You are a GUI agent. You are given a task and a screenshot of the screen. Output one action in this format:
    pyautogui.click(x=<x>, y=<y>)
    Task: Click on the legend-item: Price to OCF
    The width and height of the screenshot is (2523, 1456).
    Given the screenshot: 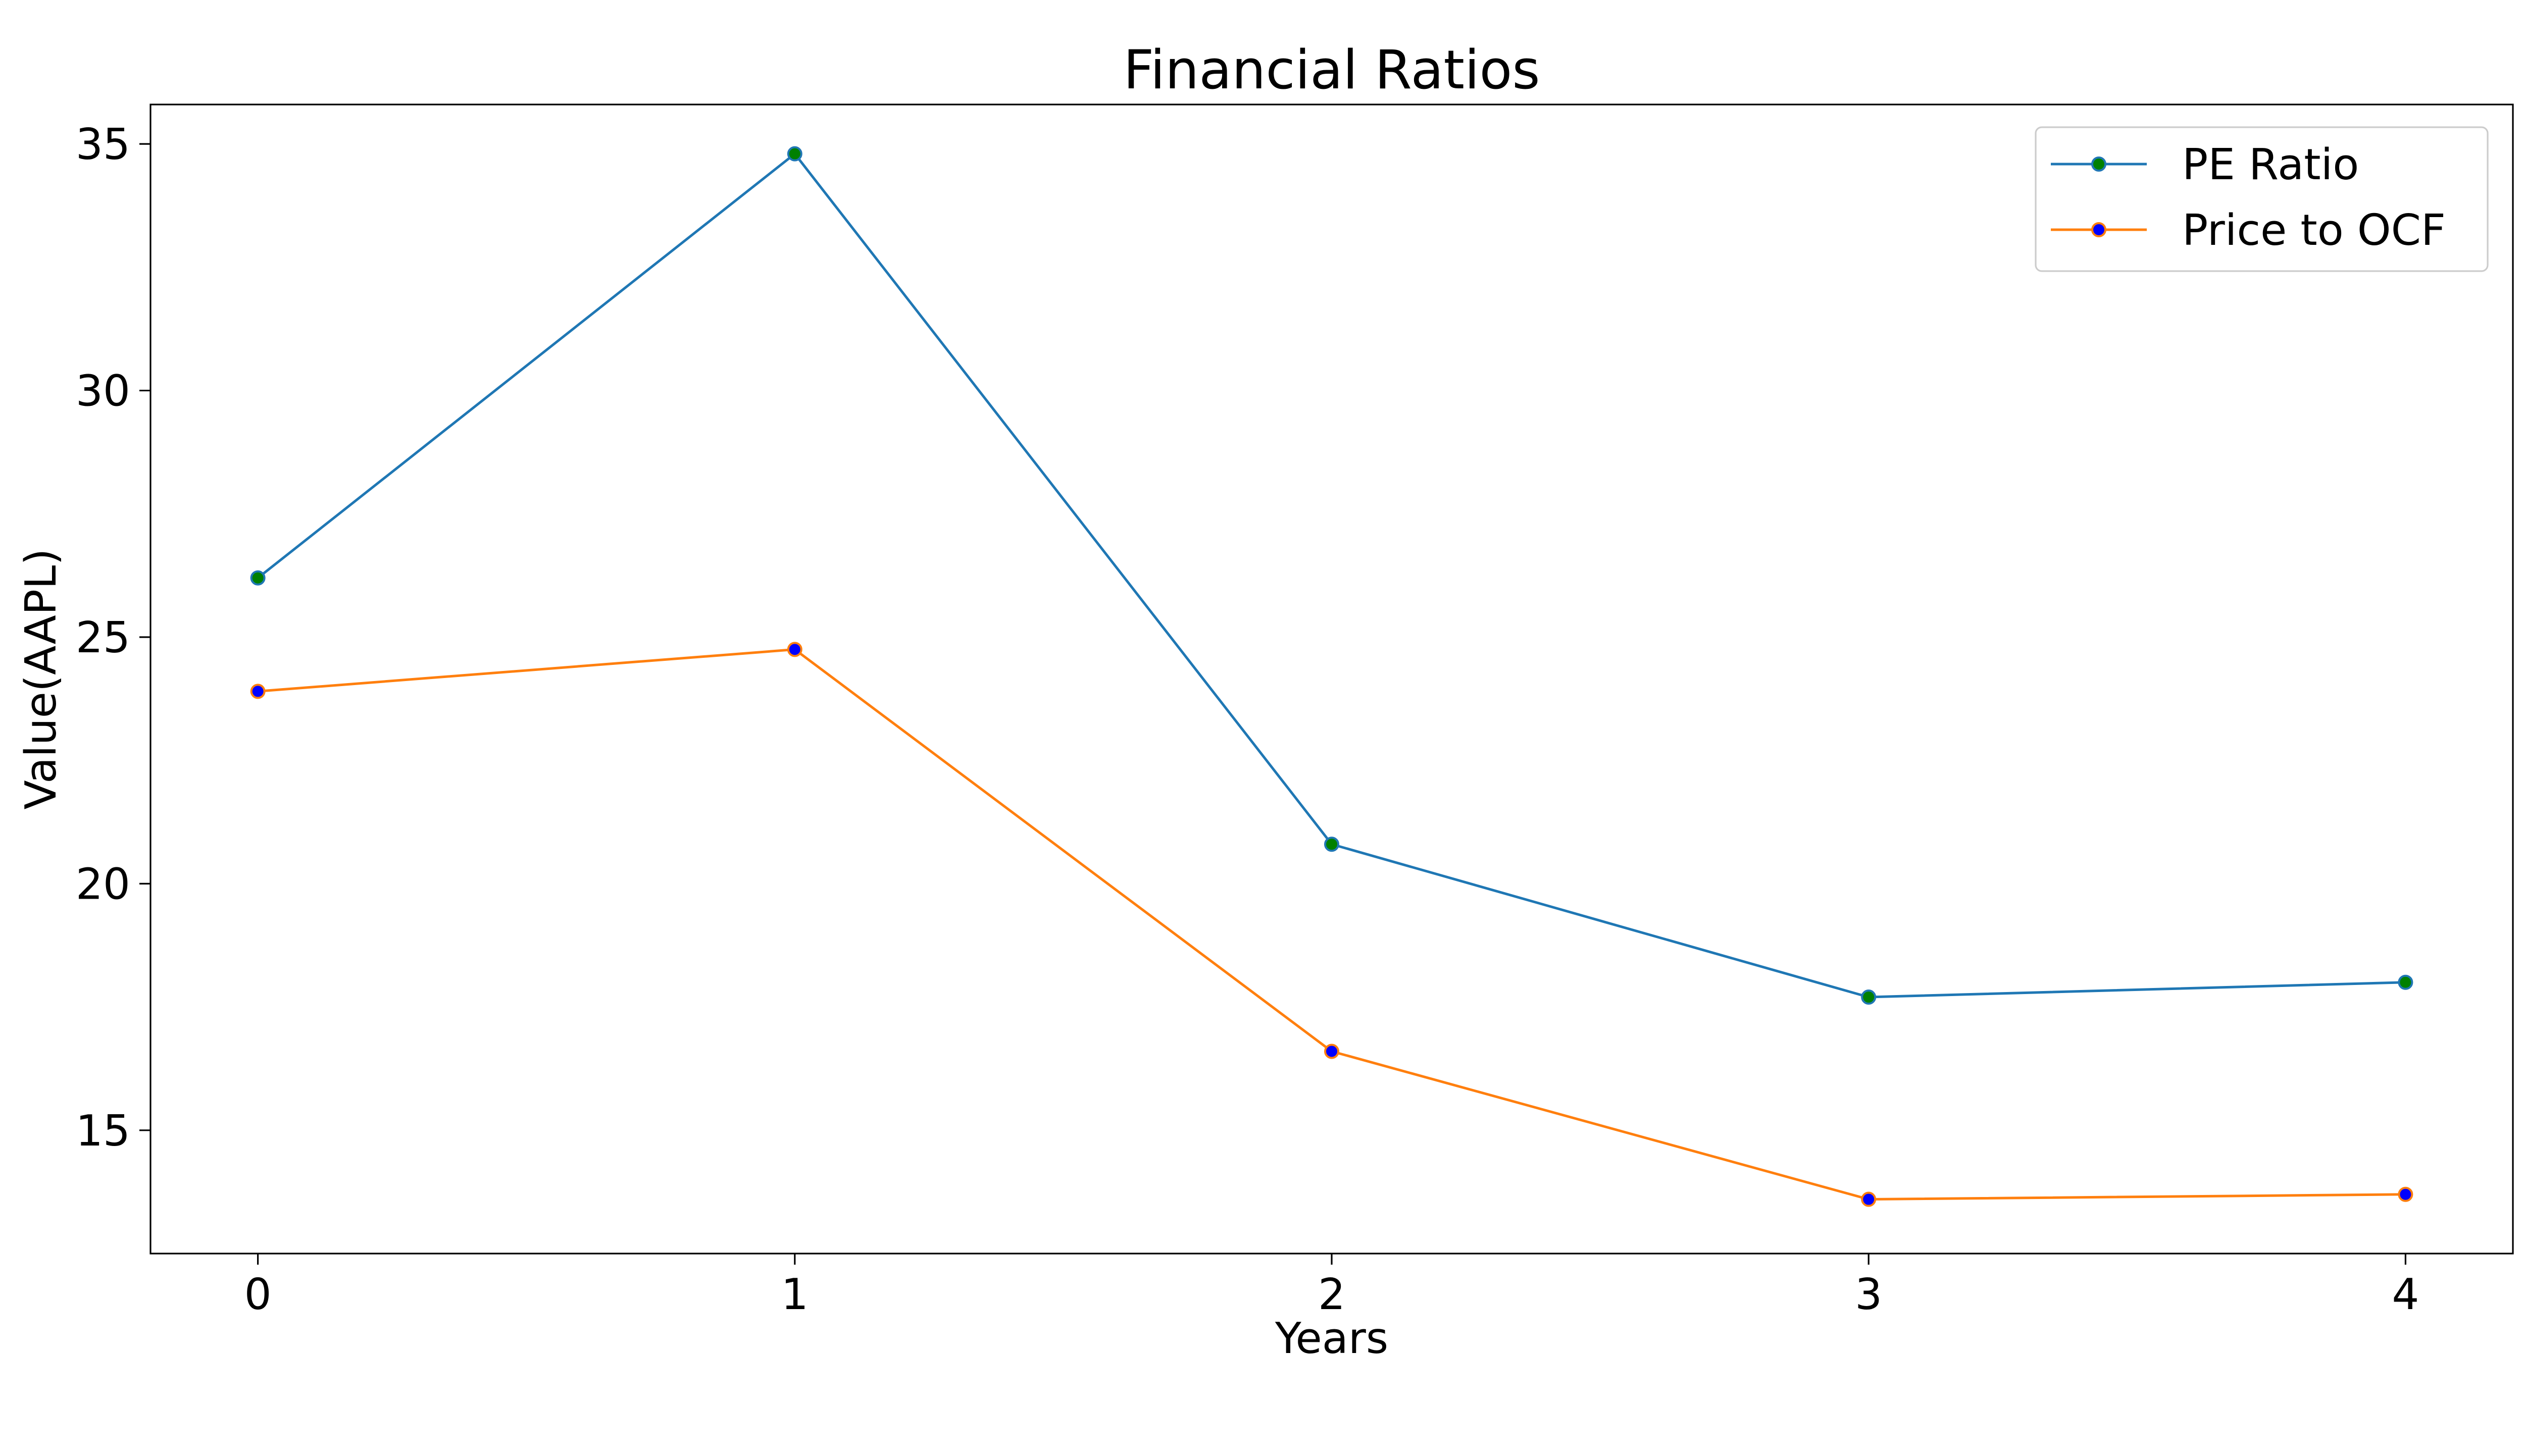 What is the action you would take?
    pyautogui.click(x=2248, y=230)
    